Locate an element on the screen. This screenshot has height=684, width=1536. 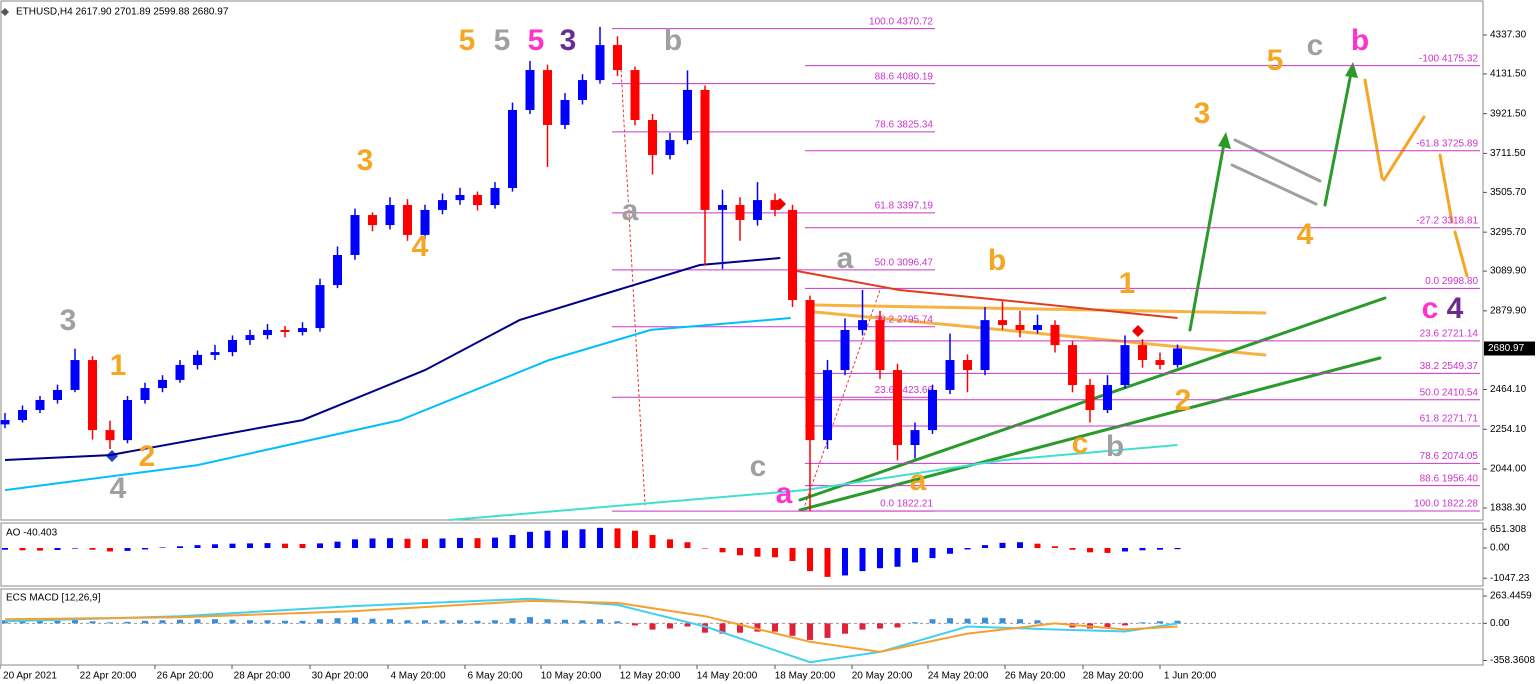
ao-label: AO -40.403 is located at coordinates (32, 533).